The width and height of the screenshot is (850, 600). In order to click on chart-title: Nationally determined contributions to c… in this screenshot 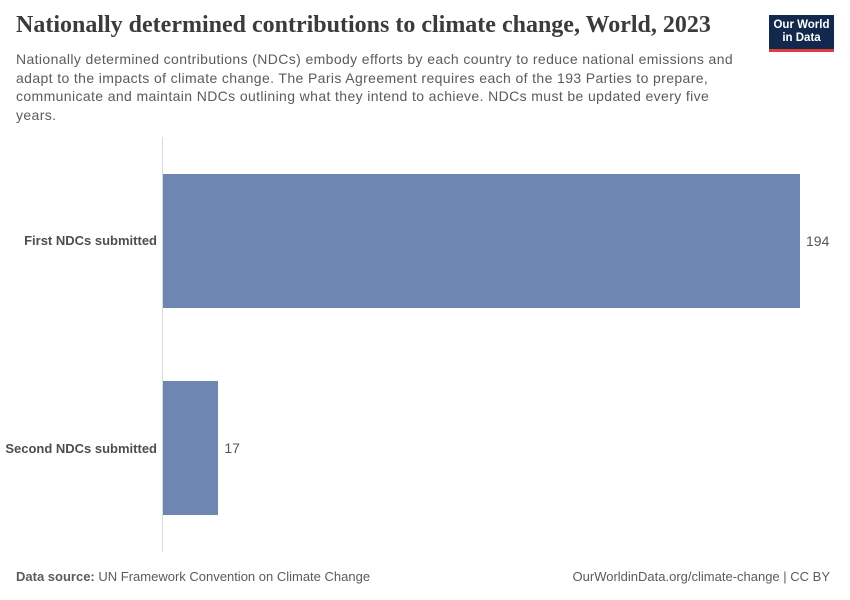, I will do `click(363, 25)`.